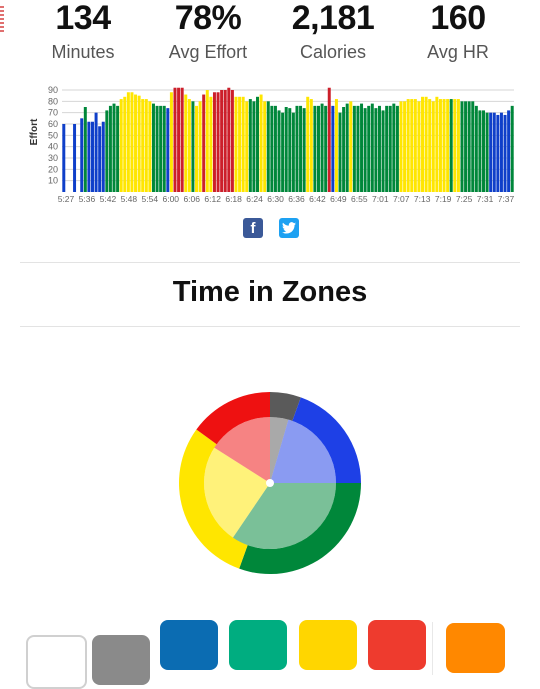 This screenshot has width=540, height=689. What do you see at coordinates (328, 645) in the screenshot?
I see `zone-swatch-yellow` at bounding box center [328, 645].